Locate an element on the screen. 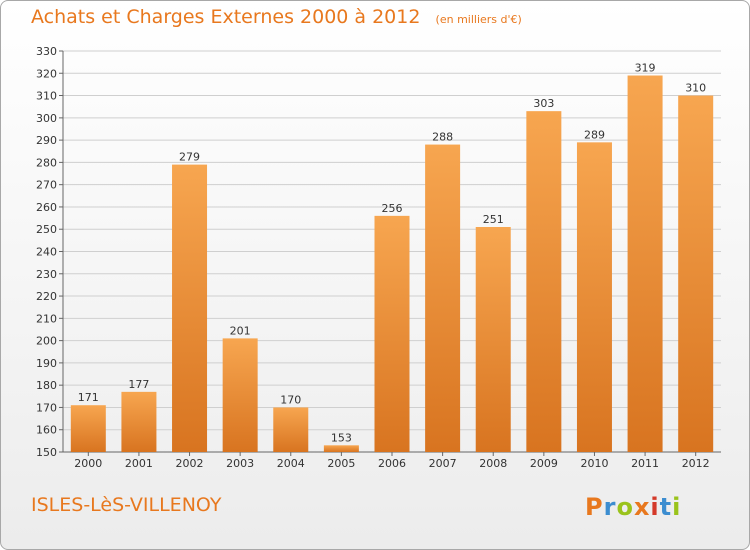  y-tick-label: 260 is located at coordinates (46, 207).